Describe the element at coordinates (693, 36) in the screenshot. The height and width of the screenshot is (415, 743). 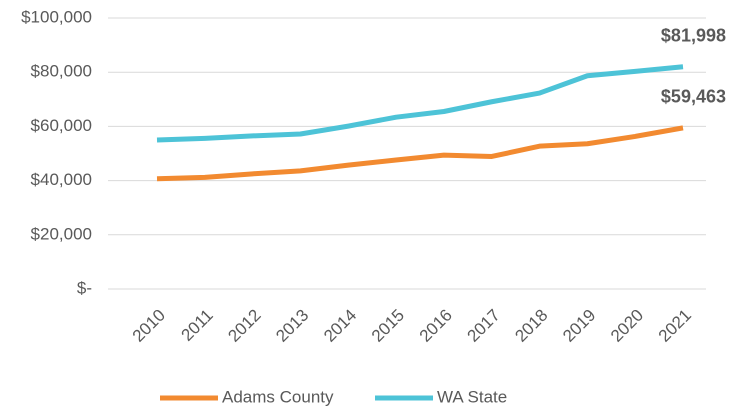
I see `data-label: $81,998` at that location.